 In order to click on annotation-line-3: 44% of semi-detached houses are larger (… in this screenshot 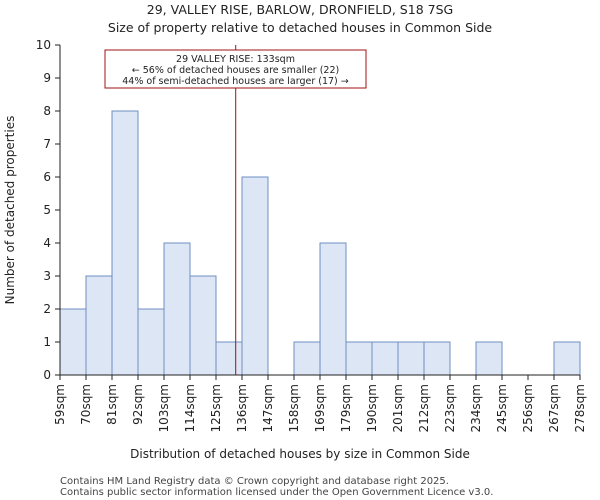, I will do `click(235, 81)`.